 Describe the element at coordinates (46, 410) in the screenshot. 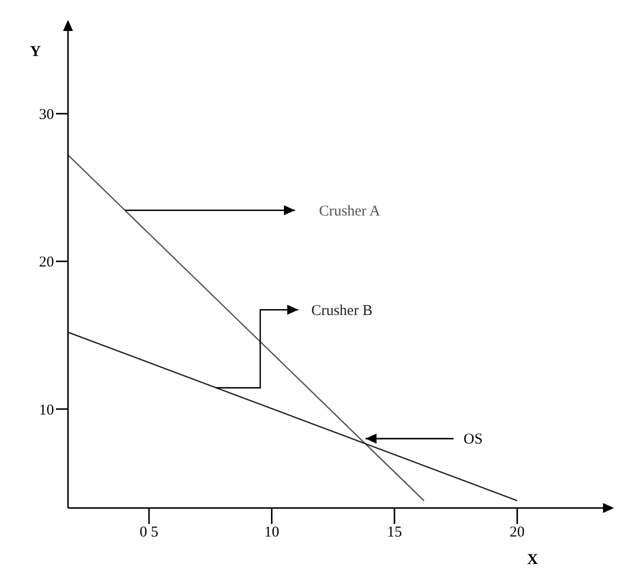

I see `y-tick-label: 10` at that location.